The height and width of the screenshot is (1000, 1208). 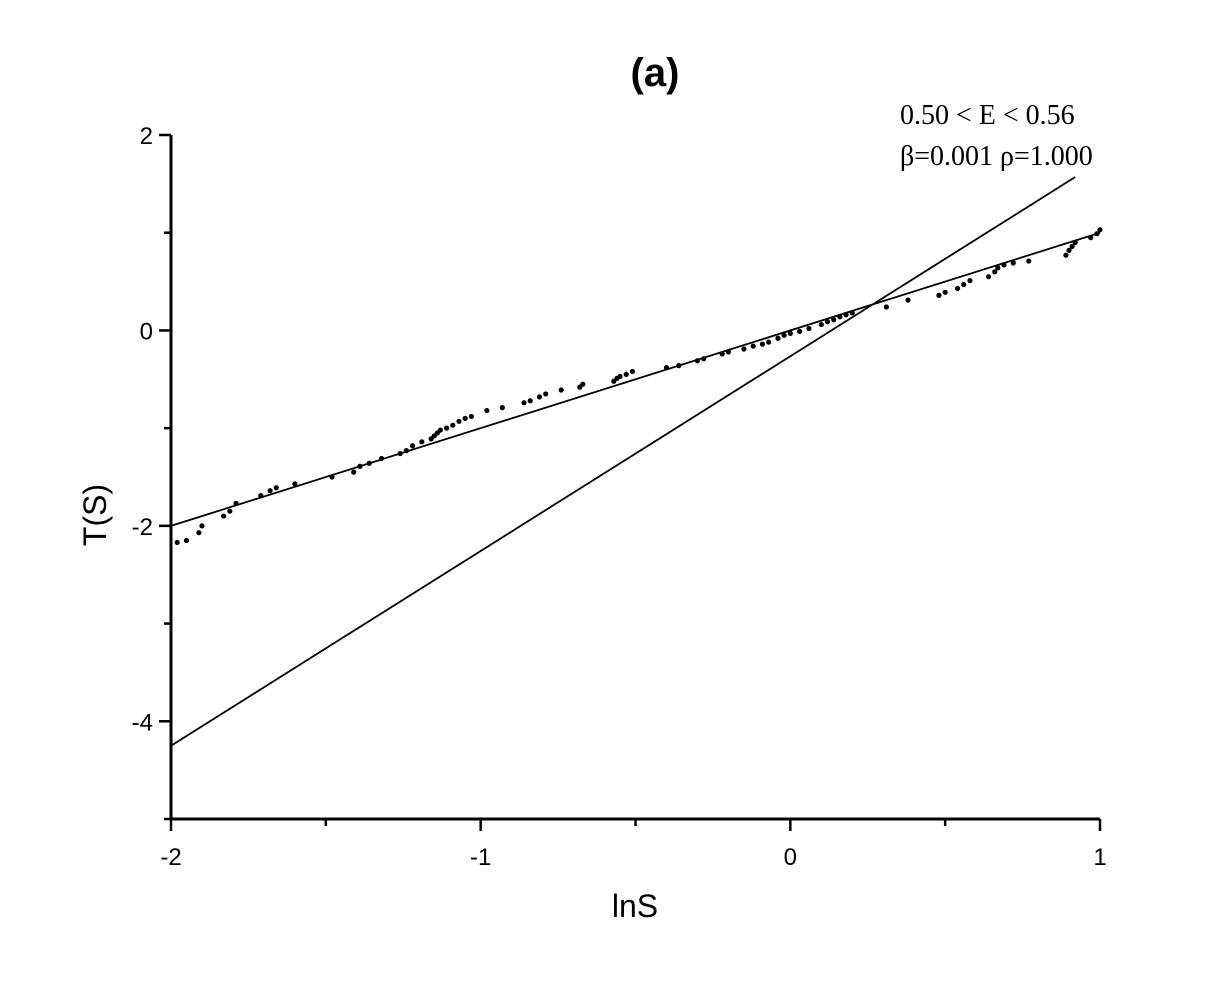 I want to click on x-tick-label: -1, so click(x=480, y=857).